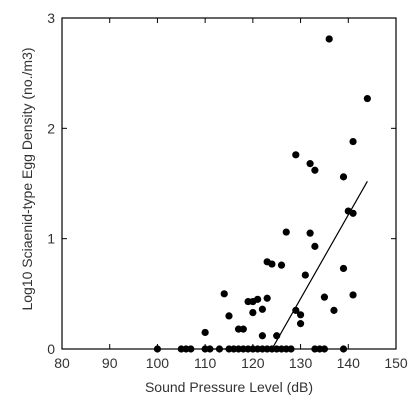 This screenshot has width=408, height=400. What do you see at coordinates (27, 178) in the screenshot?
I see `y-axis-title: Log10 Sciaenid-type Egg Density (no./m3)` at bounding box center [27, 178].